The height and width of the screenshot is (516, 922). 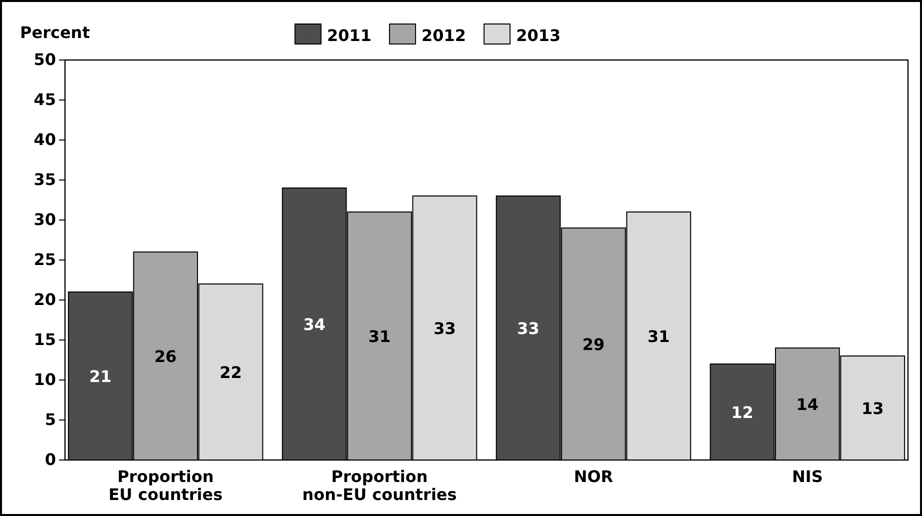 I want to click on y-tick-label: 45, so click(x=45, y=100).